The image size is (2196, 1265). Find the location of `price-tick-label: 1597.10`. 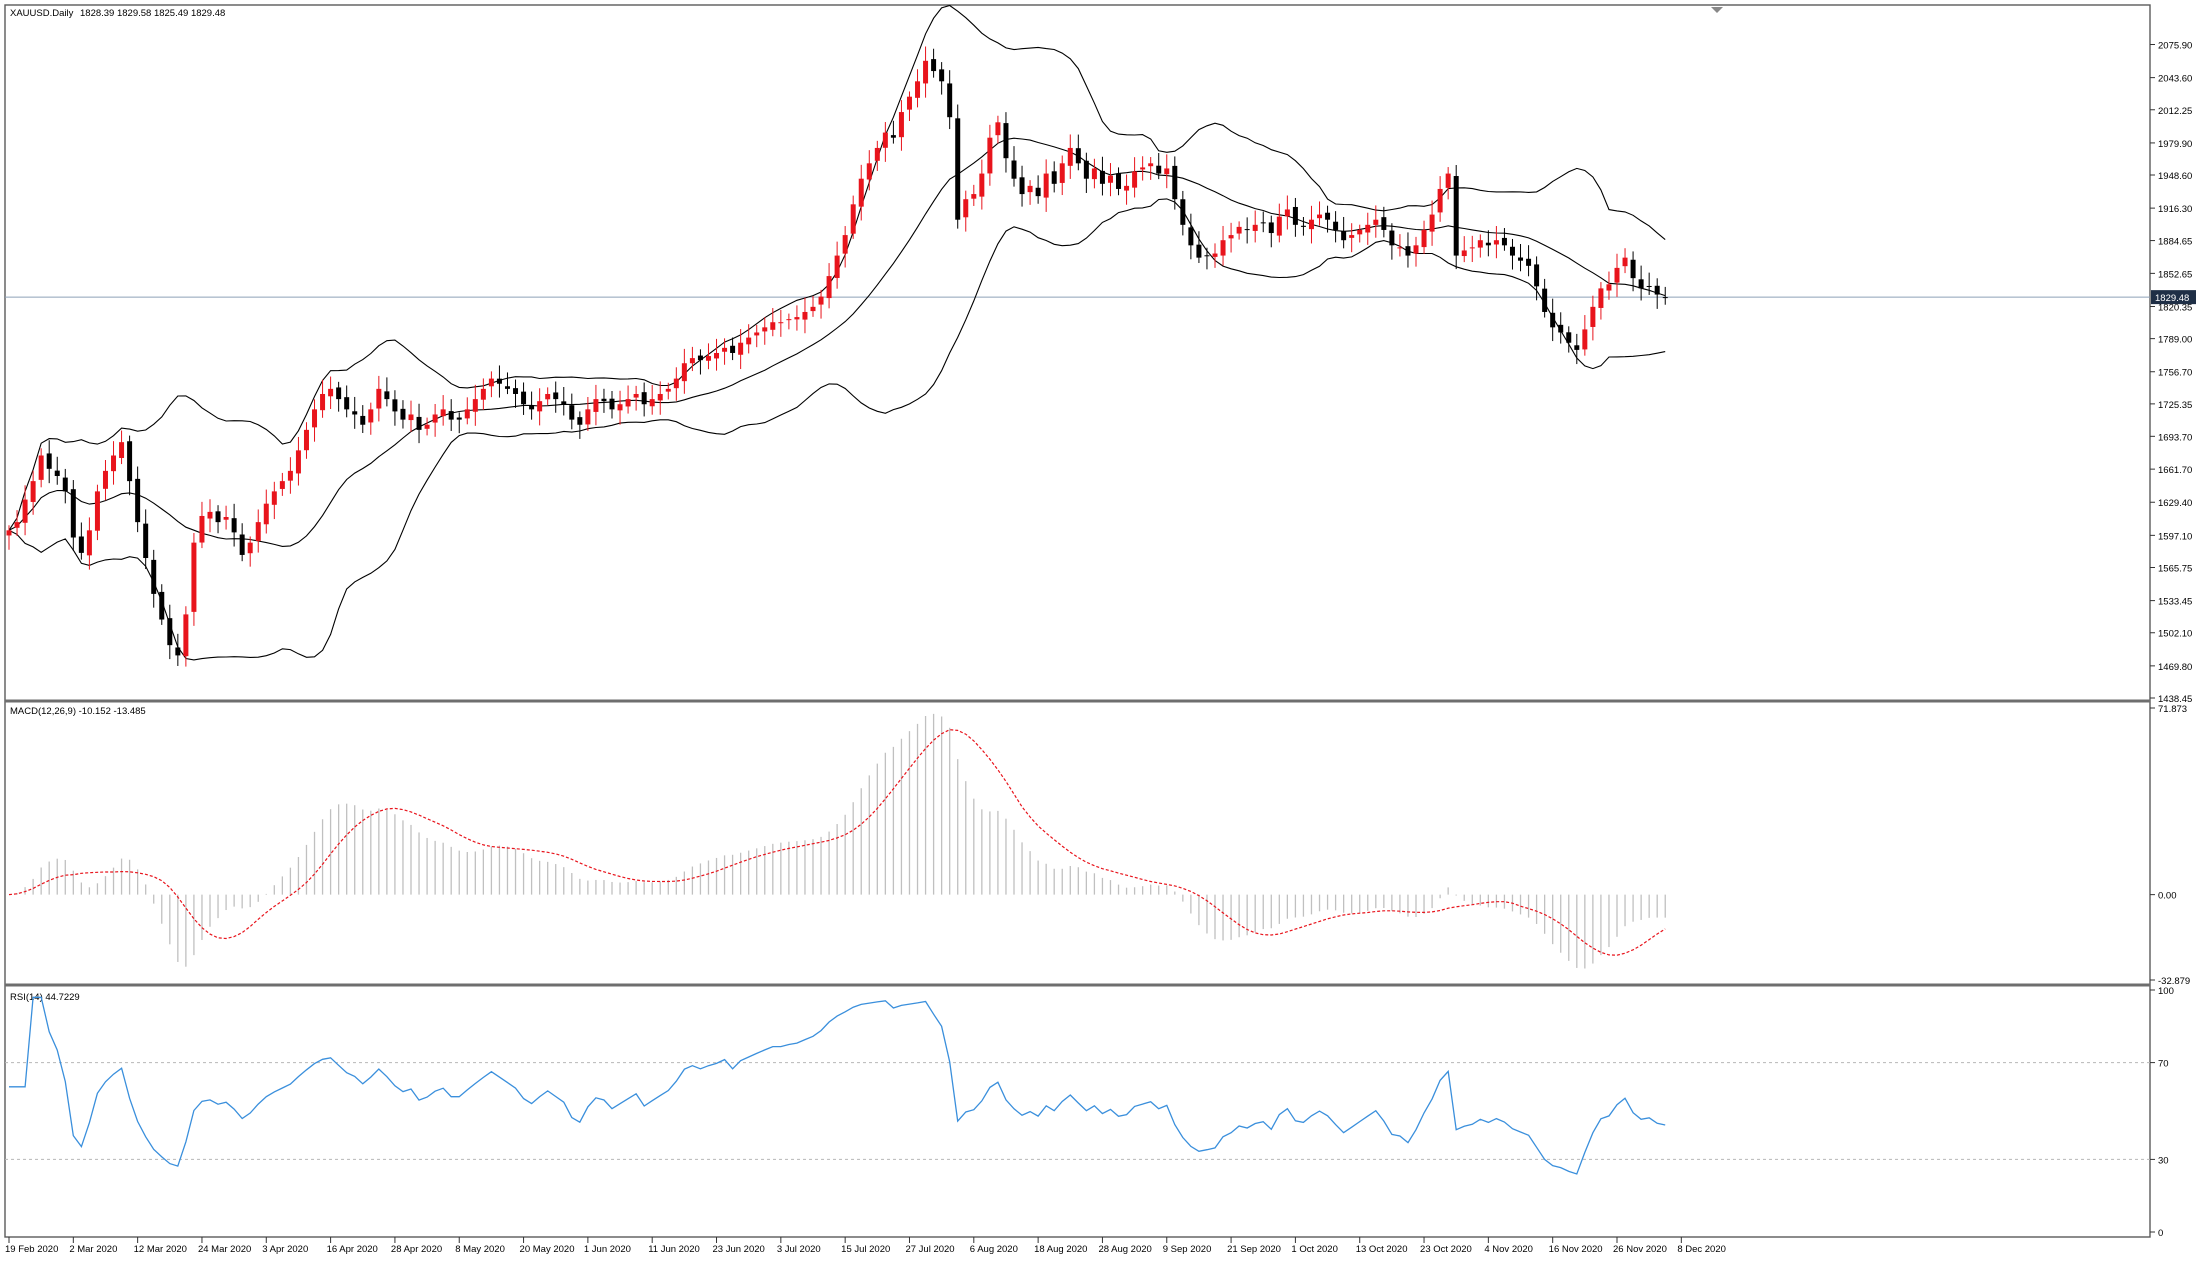

price-tick-label: 1597.10 is located at coordinates (2175, 536).